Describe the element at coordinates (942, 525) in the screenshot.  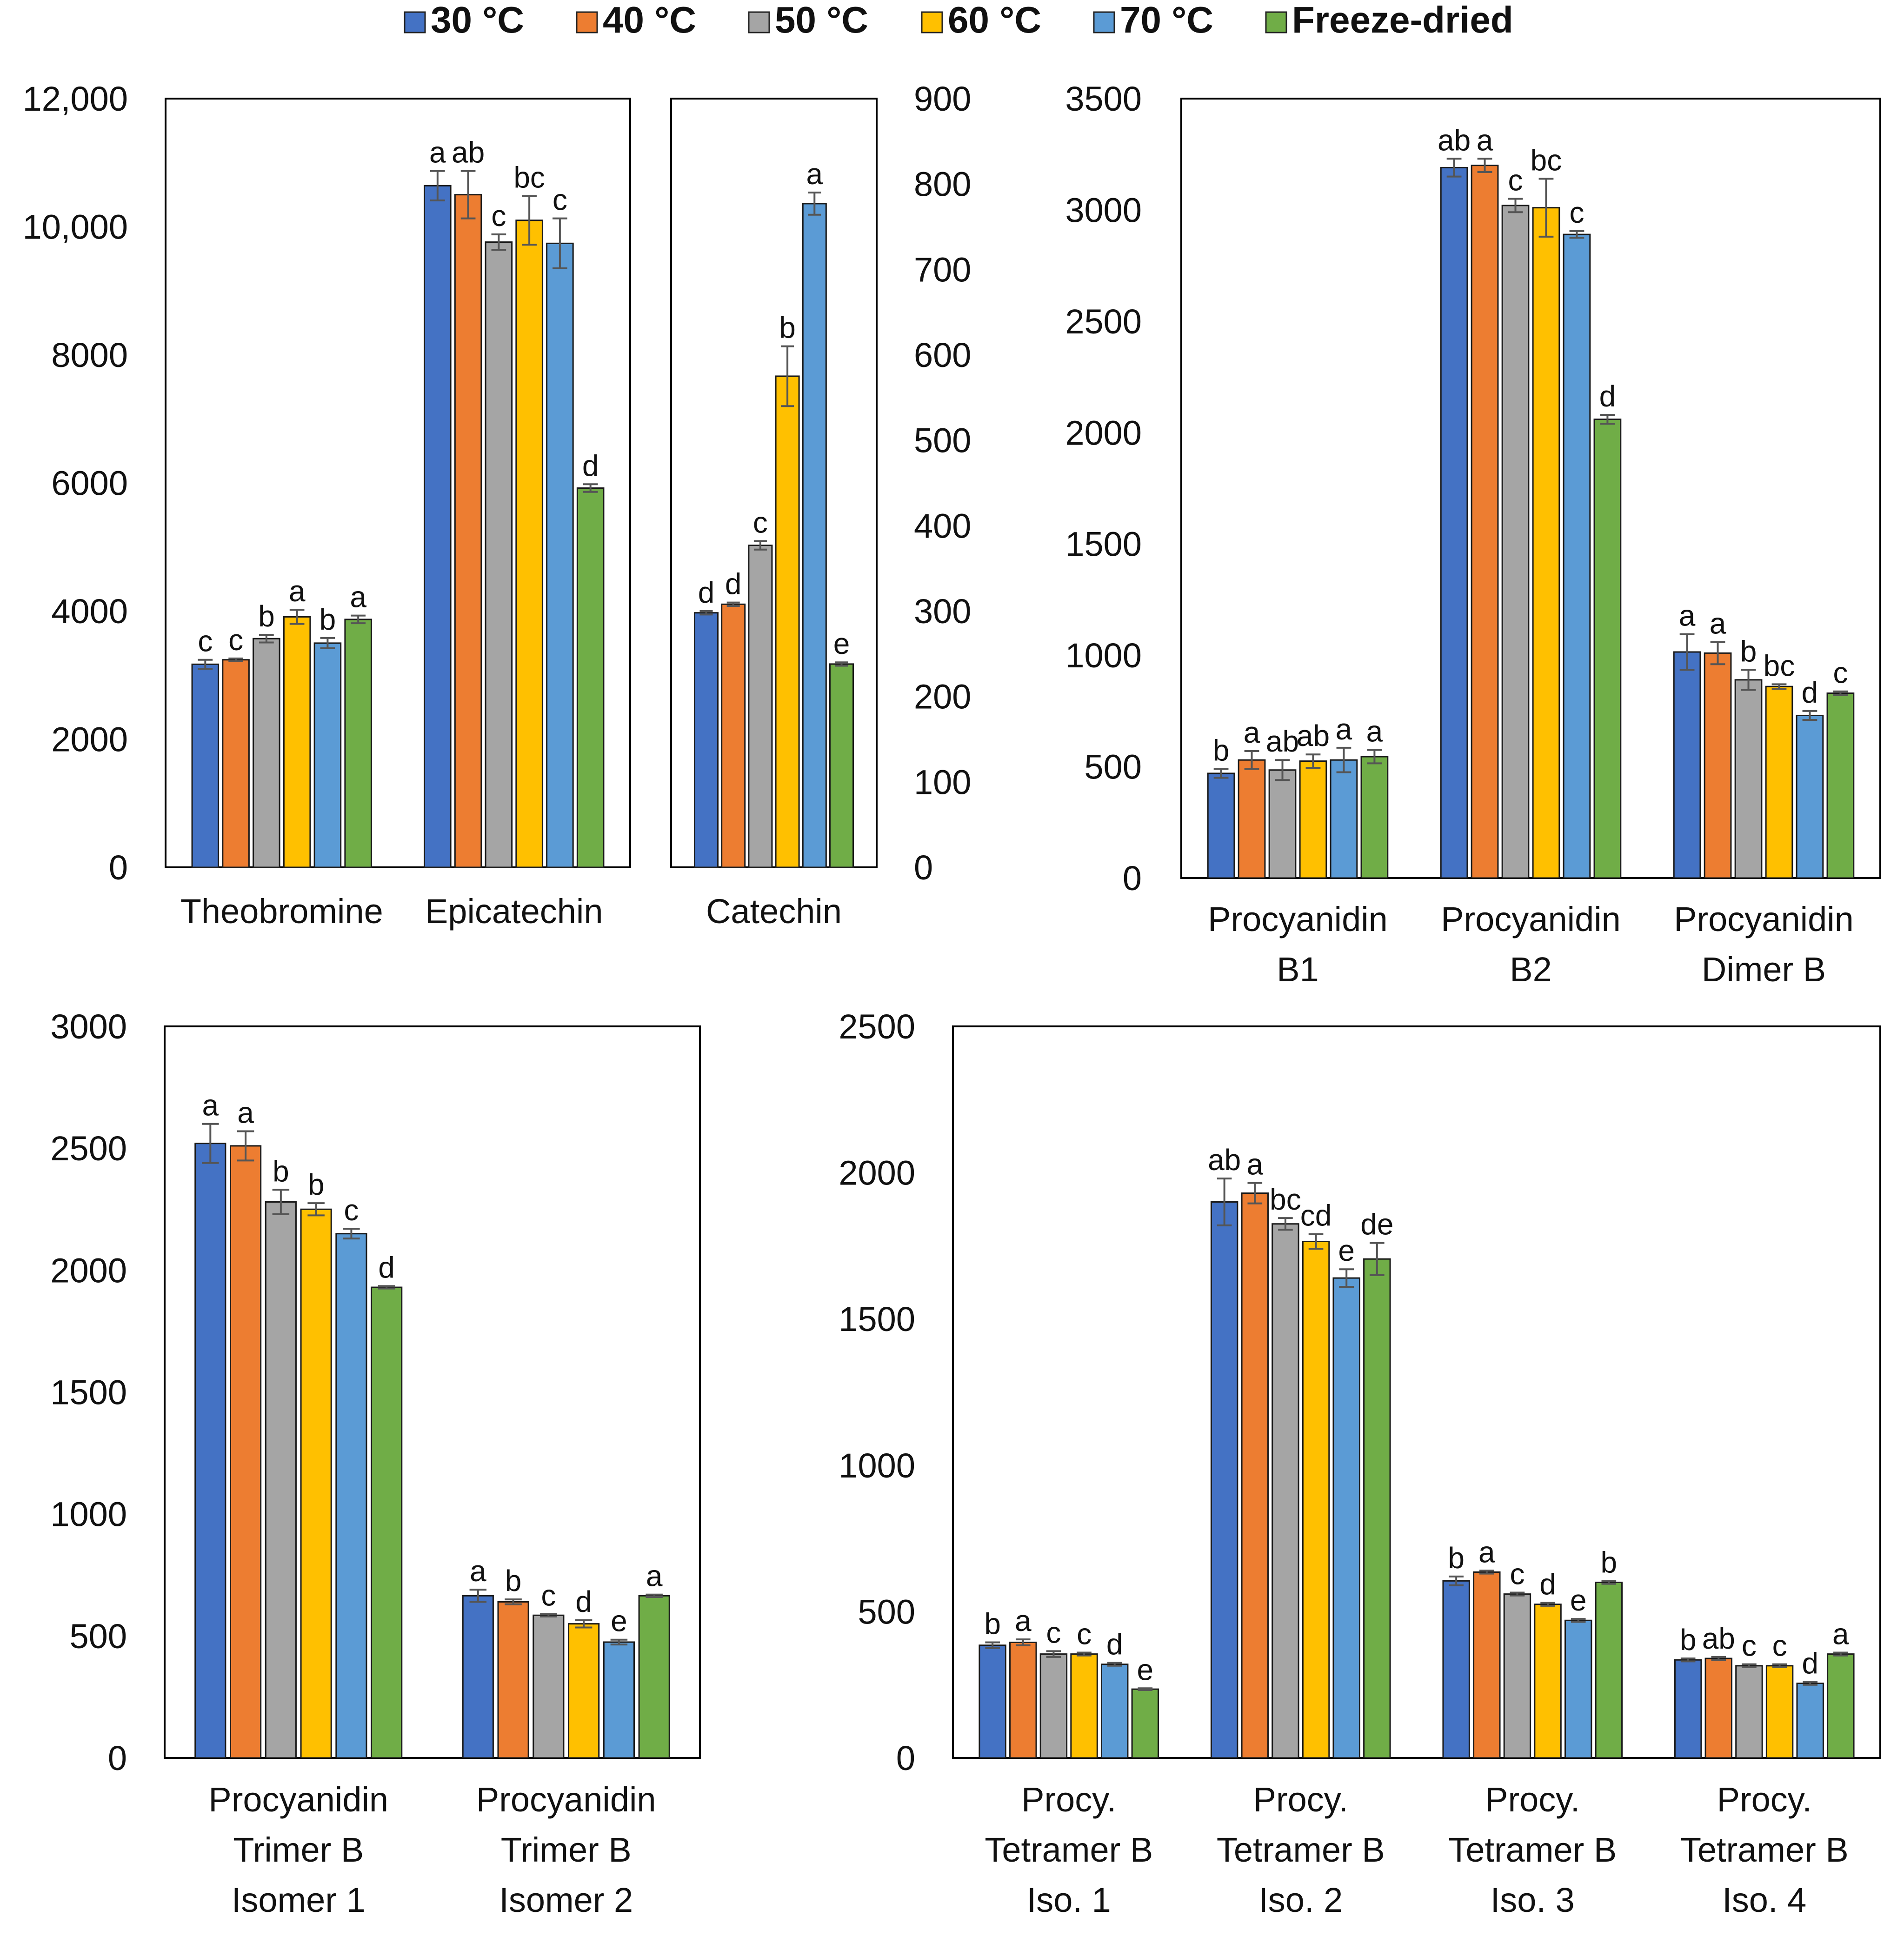
I see `y-tick-label: 400` at that location.